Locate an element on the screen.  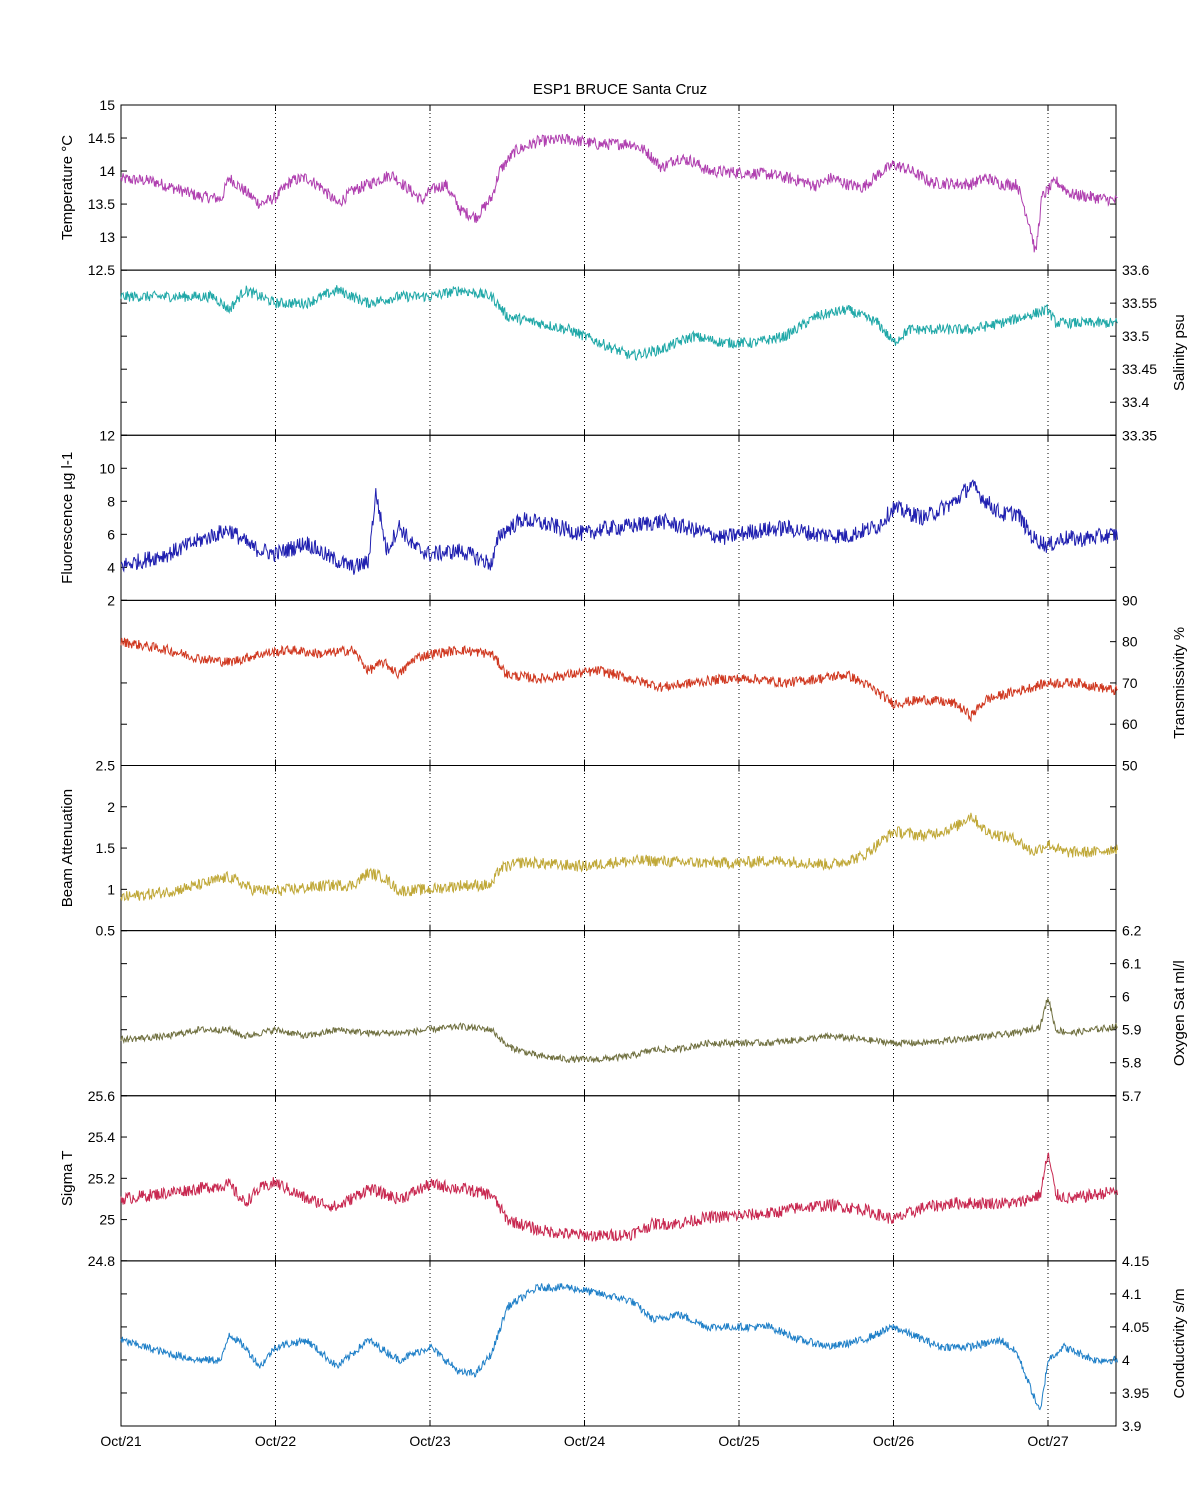
ytick-label-transmissivity: 60 is located at coordinates (1130, 724).